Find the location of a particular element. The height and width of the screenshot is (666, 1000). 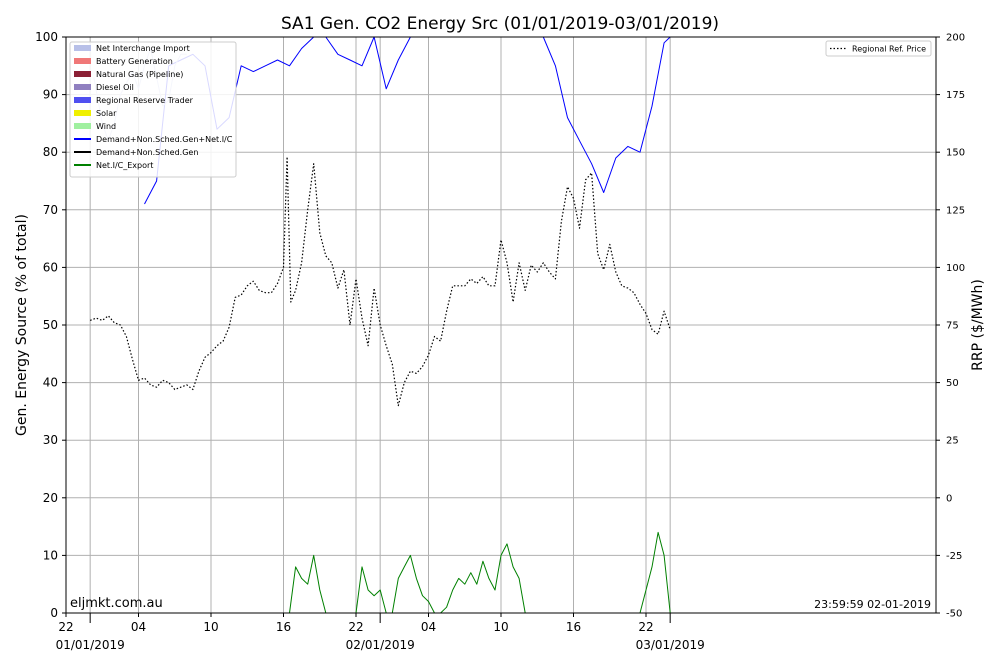

y2-axis-label: RRP ($/MWh) is located at coordinates (978, 325).